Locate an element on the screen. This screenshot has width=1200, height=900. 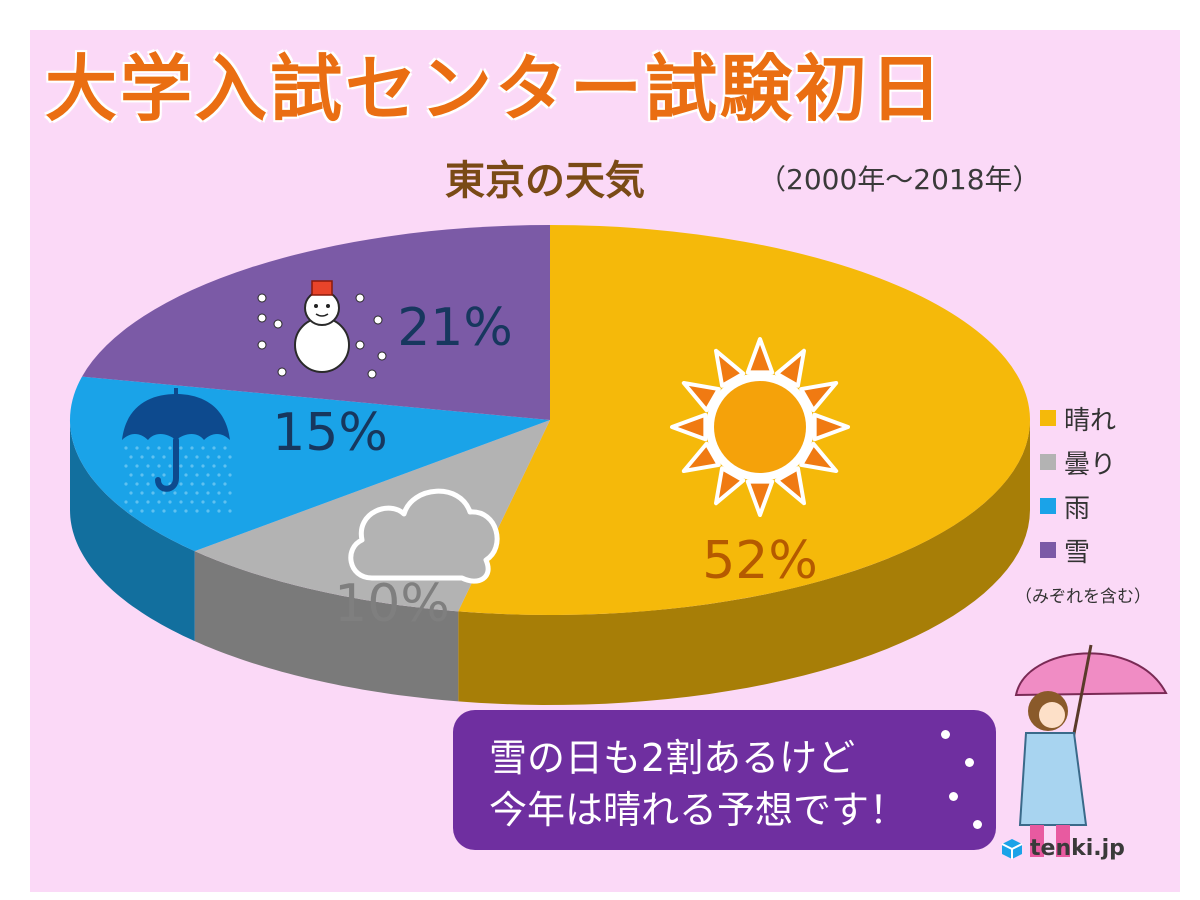
legend-item-sunny: 晴れ is located at coordinates (1078, 418).